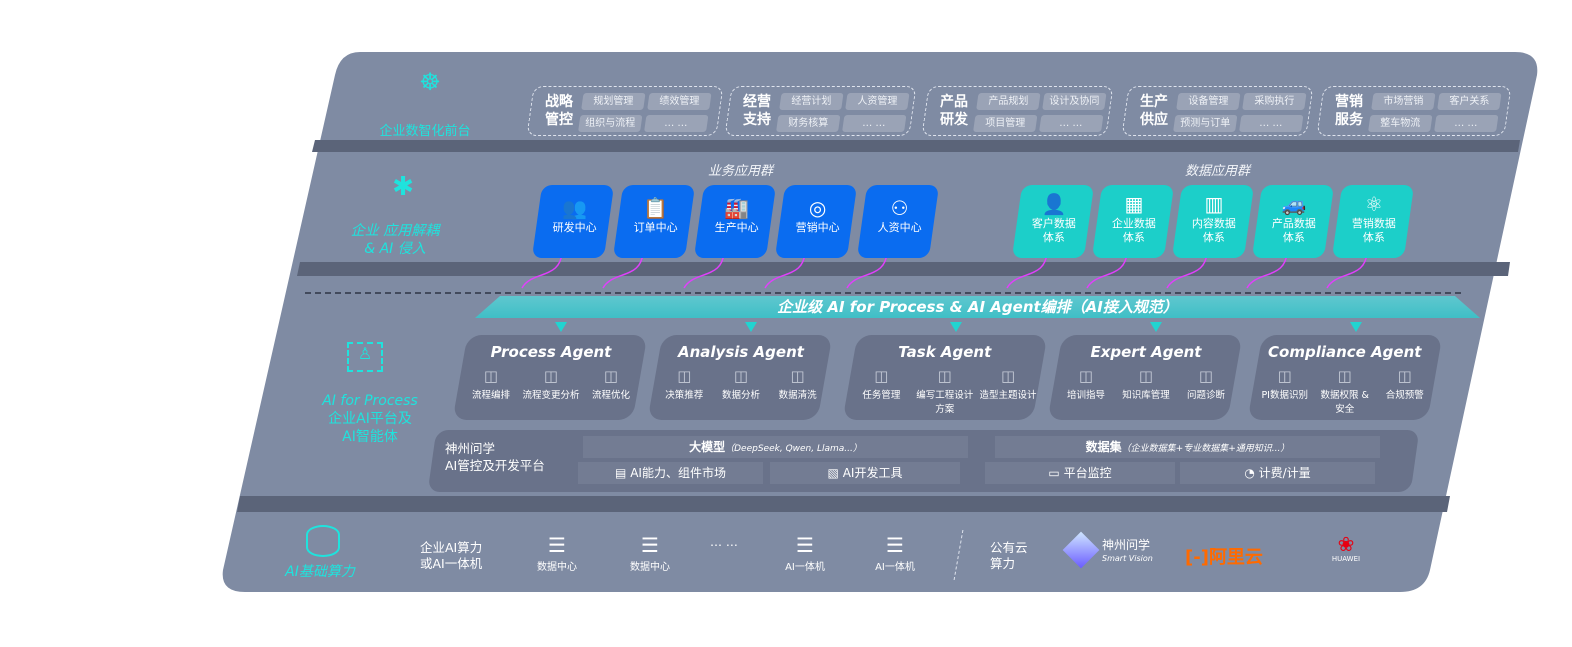 Image resolution: width=1572 pixels, height=647 pixels. Describe the element at coordinates (575, 208) in the screenshot. I see `users-icon: 👥` at that location.